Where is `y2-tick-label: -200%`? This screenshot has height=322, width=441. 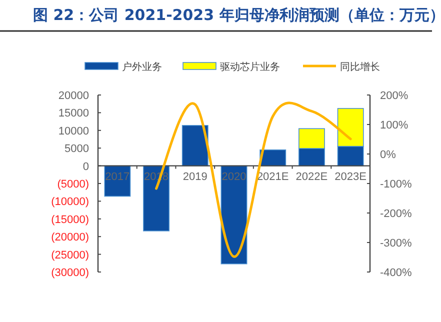 y2-tick-label: -200% is located at coordinates (396, 214).